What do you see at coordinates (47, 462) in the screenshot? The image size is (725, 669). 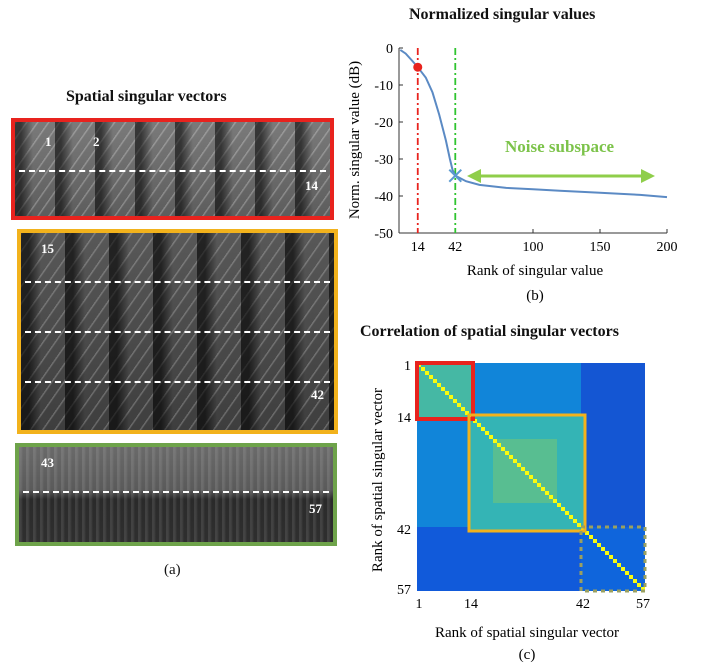 I see `vector-label-43: 43` at bounding box center [47, 462].